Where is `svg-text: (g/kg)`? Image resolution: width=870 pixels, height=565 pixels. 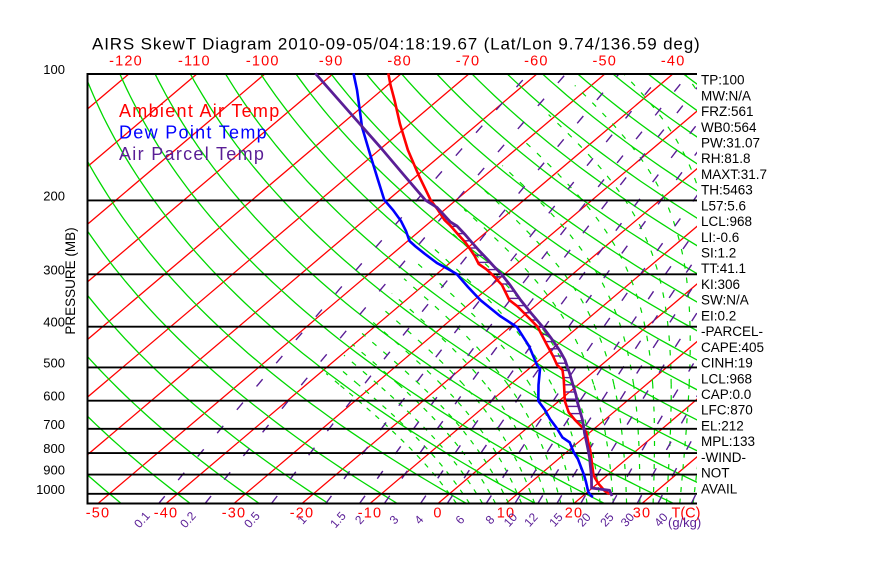 svg-text: (g/kg) is located at coordinates (684, 522).